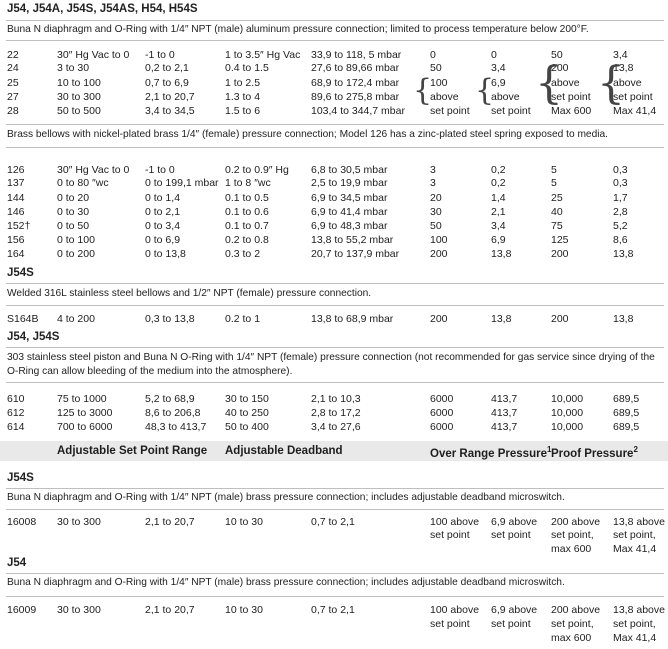 The width and height of the screenshot is (668, 649). I want to click on set-point-bar: 0,7 to 6,9, so click(167, 83).